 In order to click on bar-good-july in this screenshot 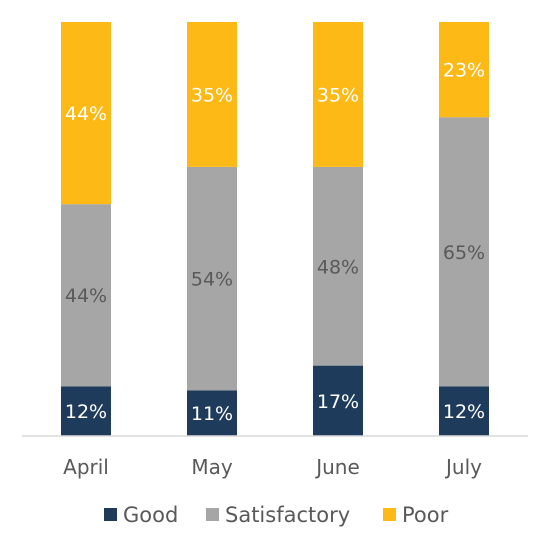, I will do `click(464, 411)`.